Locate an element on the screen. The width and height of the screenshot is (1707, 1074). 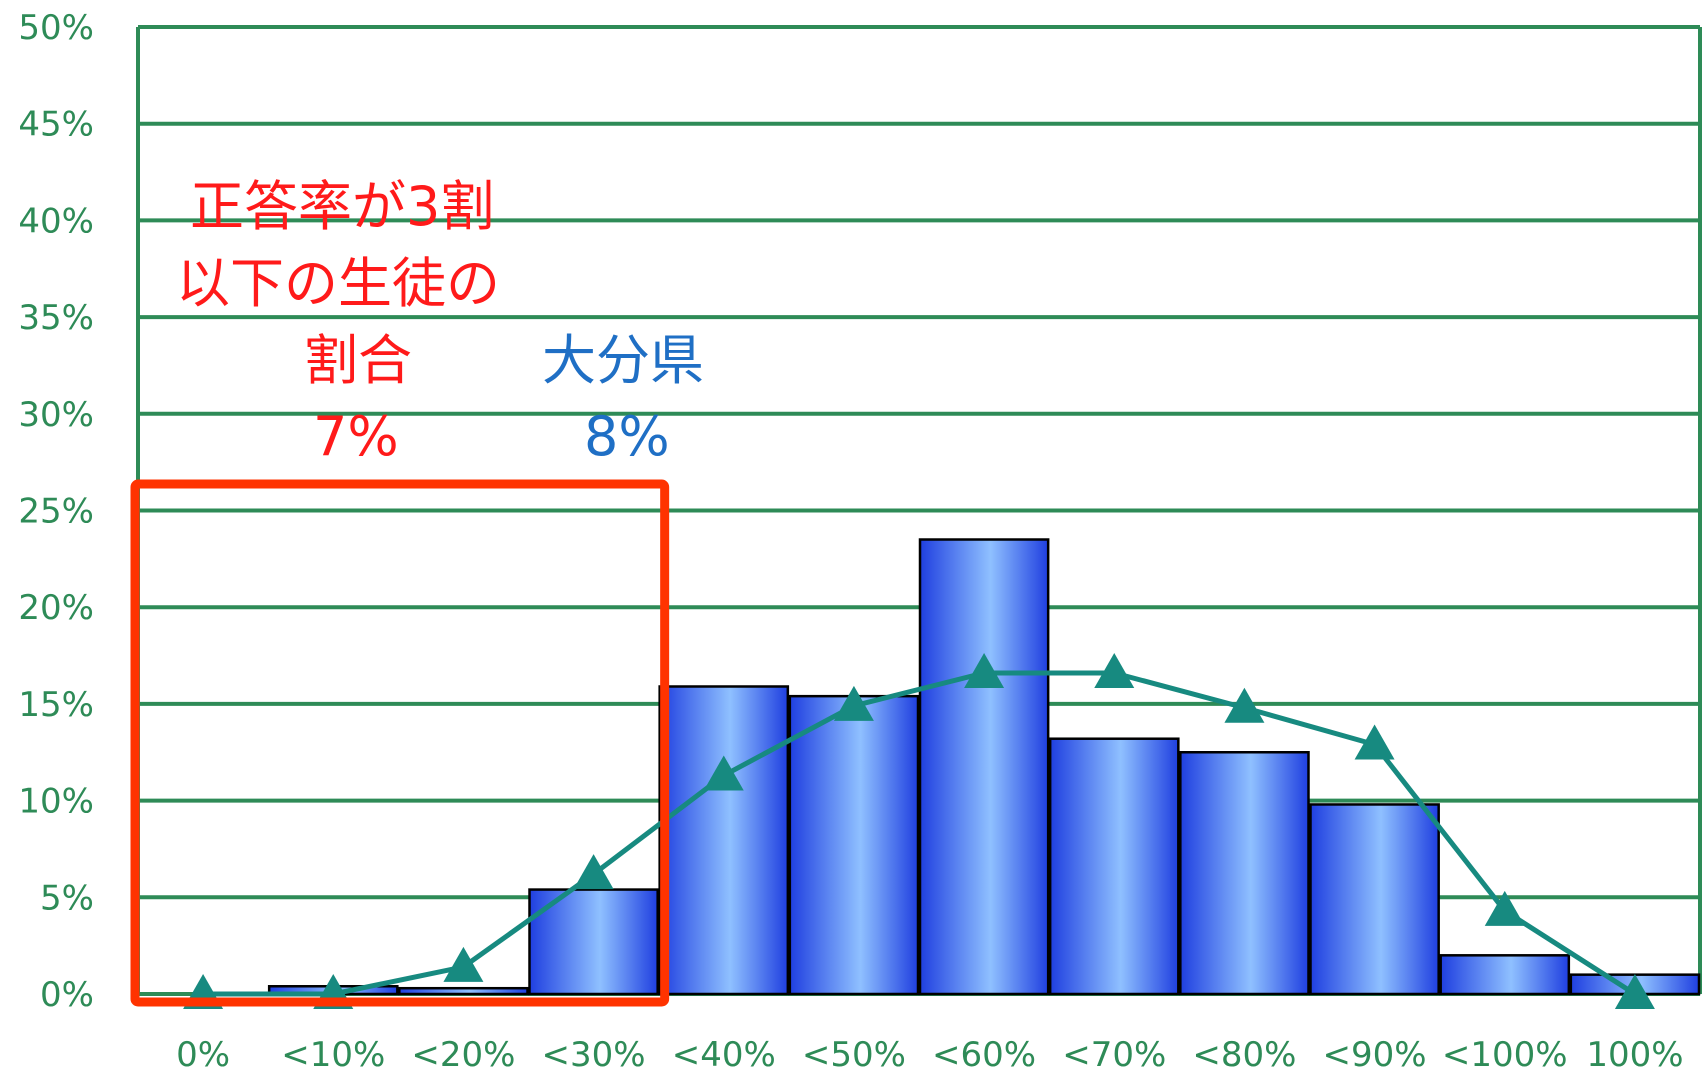
annotation-title-line1: 正答率が3割 is located at coordinates (342, 206).